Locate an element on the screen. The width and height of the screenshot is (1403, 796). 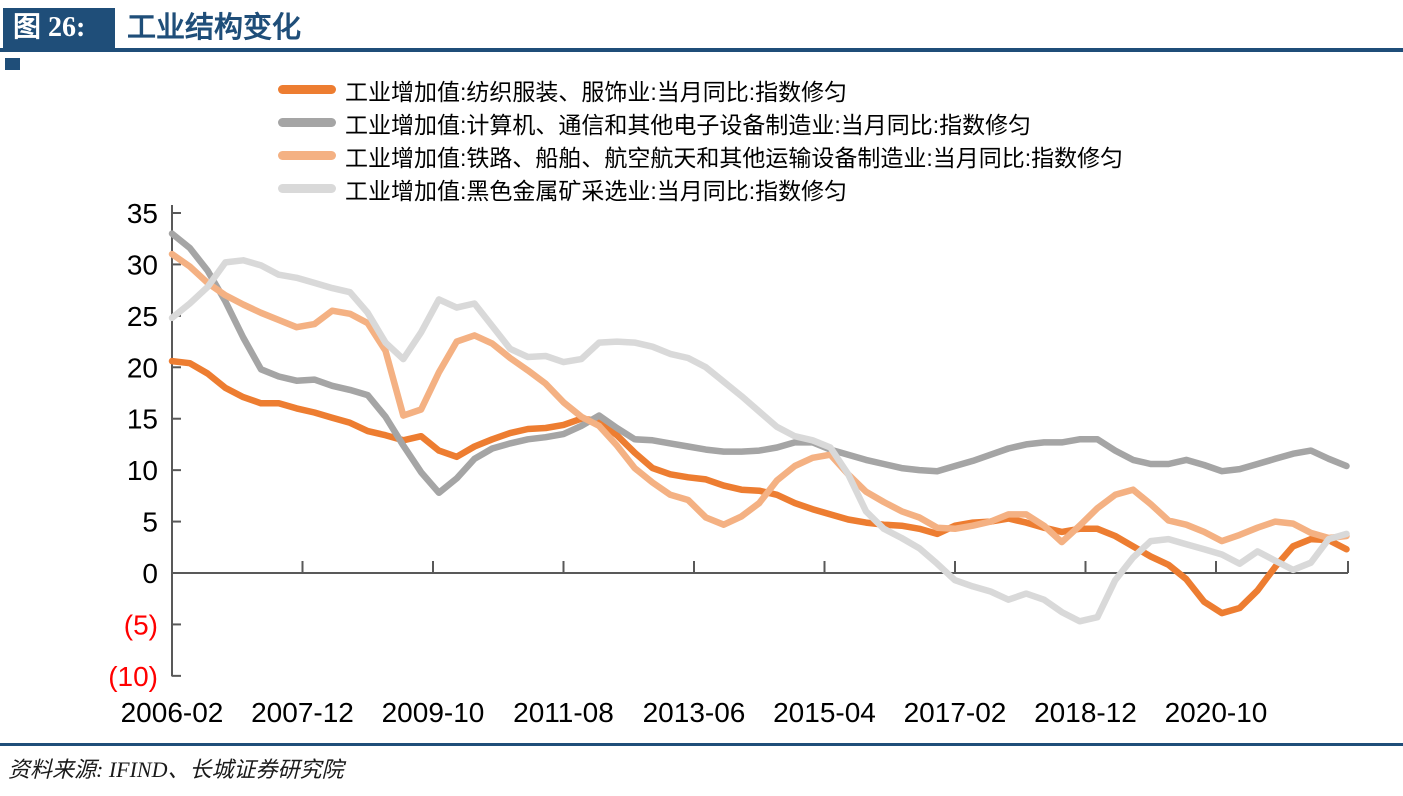
source-note: 资料来源: IFIND、长城证券研究院 is located at coordinates (176, 769).